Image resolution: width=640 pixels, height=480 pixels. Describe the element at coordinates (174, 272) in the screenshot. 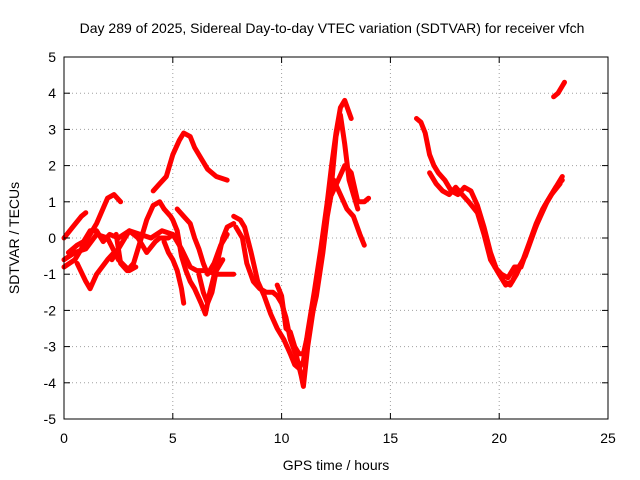

I see `series-track-j` at that location.